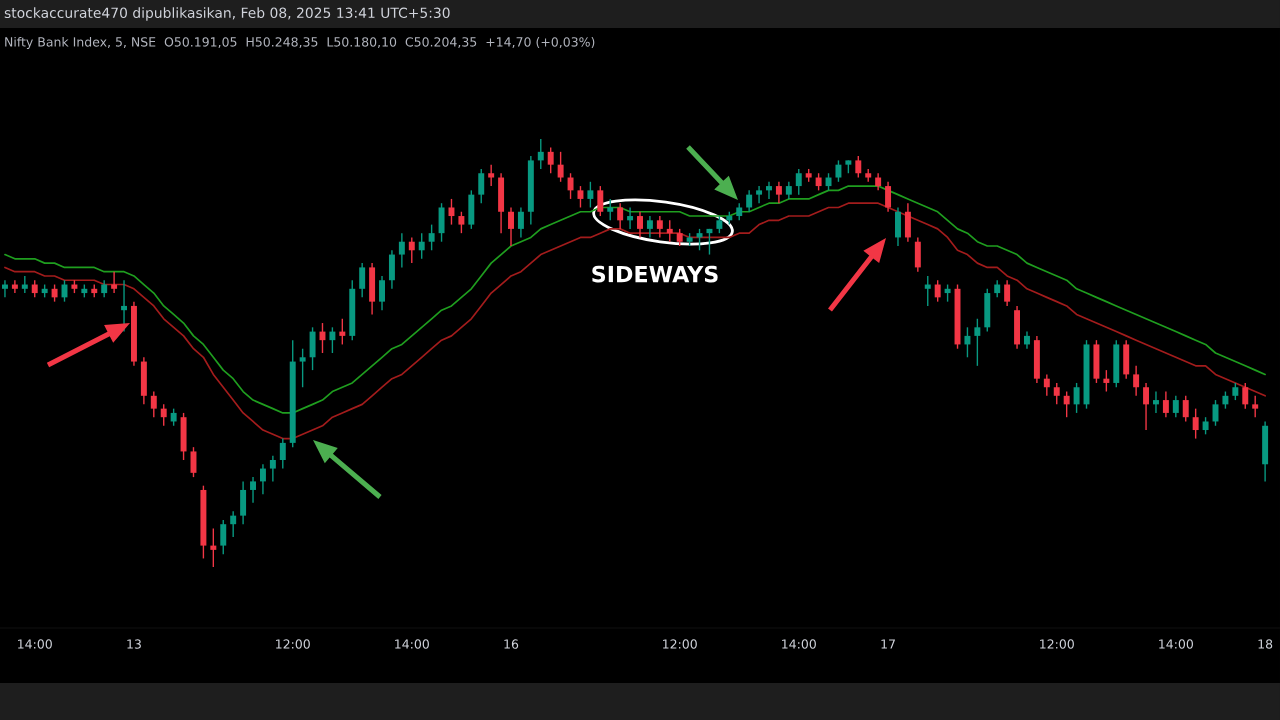 The image size is (1280, 720). Describe the element at coordinates (888, 644) in the screenshot. I see `x-tick-label: 17` at that location.